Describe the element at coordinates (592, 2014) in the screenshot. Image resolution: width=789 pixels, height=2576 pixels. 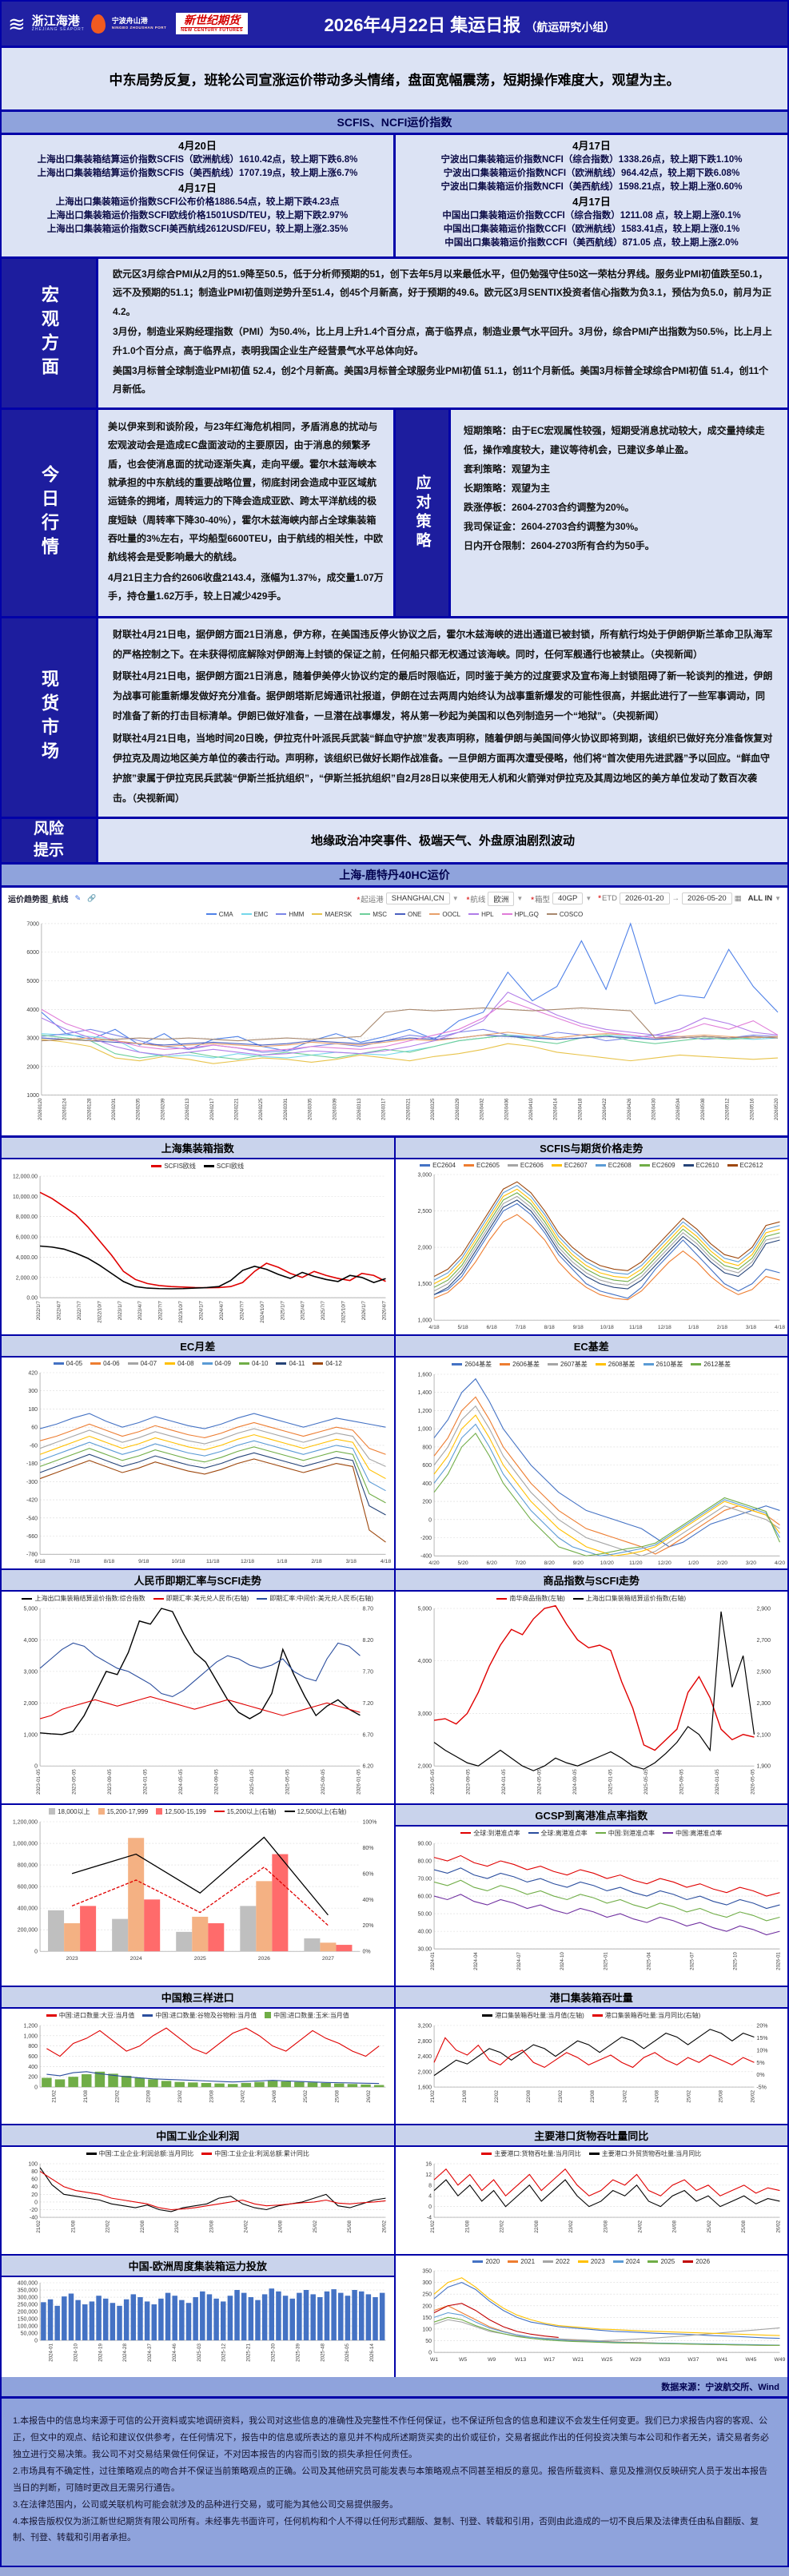
I see `chart-legend: 港口集装箱吞吐量:当月值(左轴) 港口集装箱吞吐量:当月同比(右轴)` at that location.